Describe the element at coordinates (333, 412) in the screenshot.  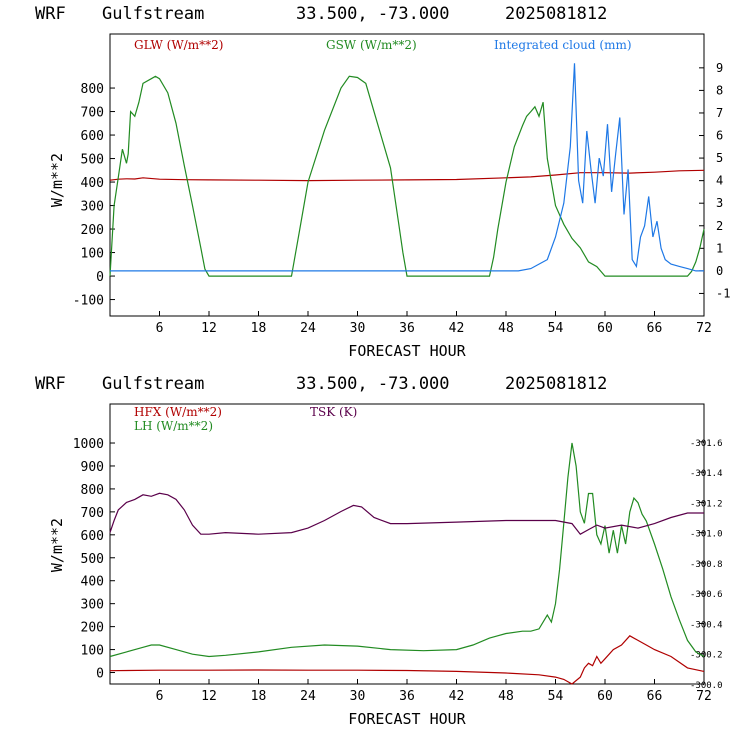
I see `legend-tsk: TSK (K)` at that location.